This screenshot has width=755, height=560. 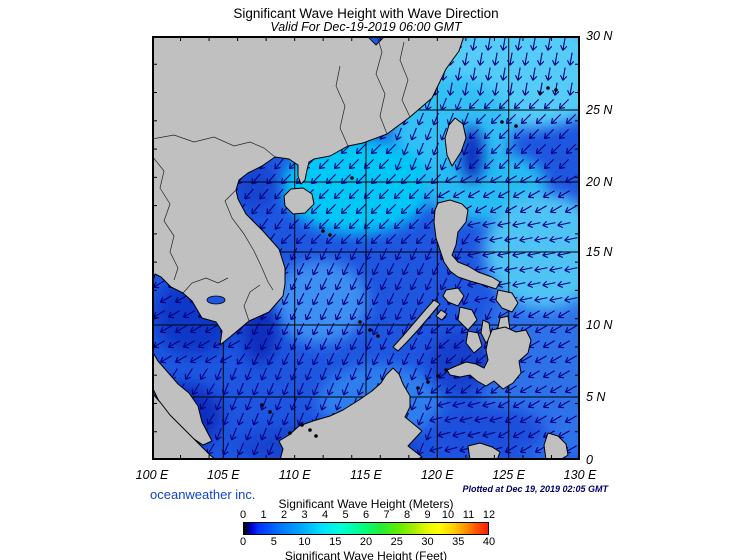 What do you see at coordinates (489, 515) in the screenshot?
I see `meters-tick: 12` at bounding box center [489, 515].